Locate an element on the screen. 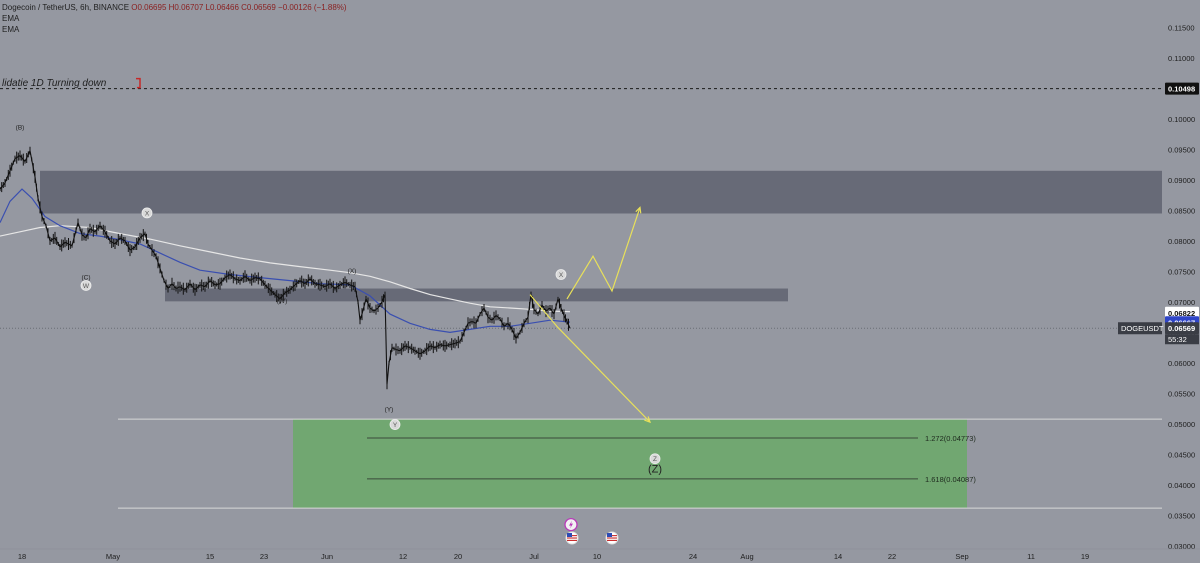  price-tick-label: 0.07000 is located at coordinates (1181, 302).